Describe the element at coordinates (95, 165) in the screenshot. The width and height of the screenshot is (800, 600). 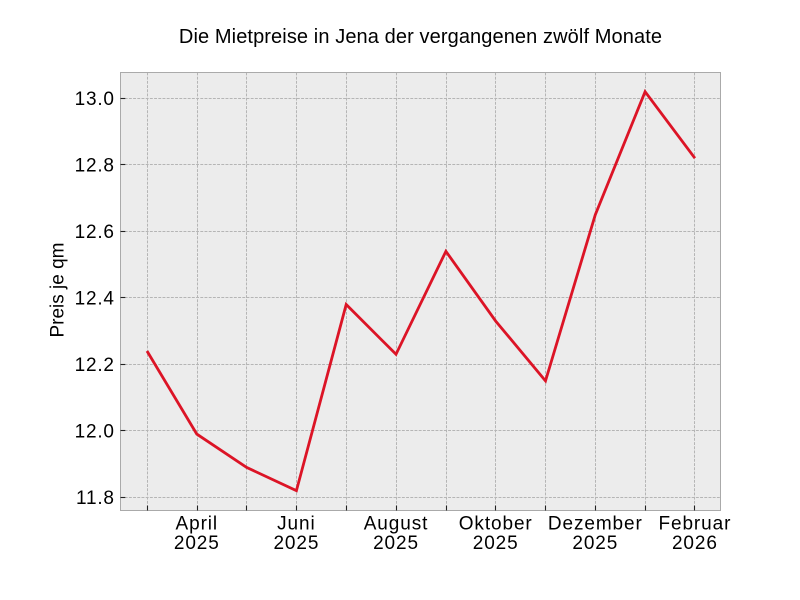
I see `svg-text: 12.8` at that location.